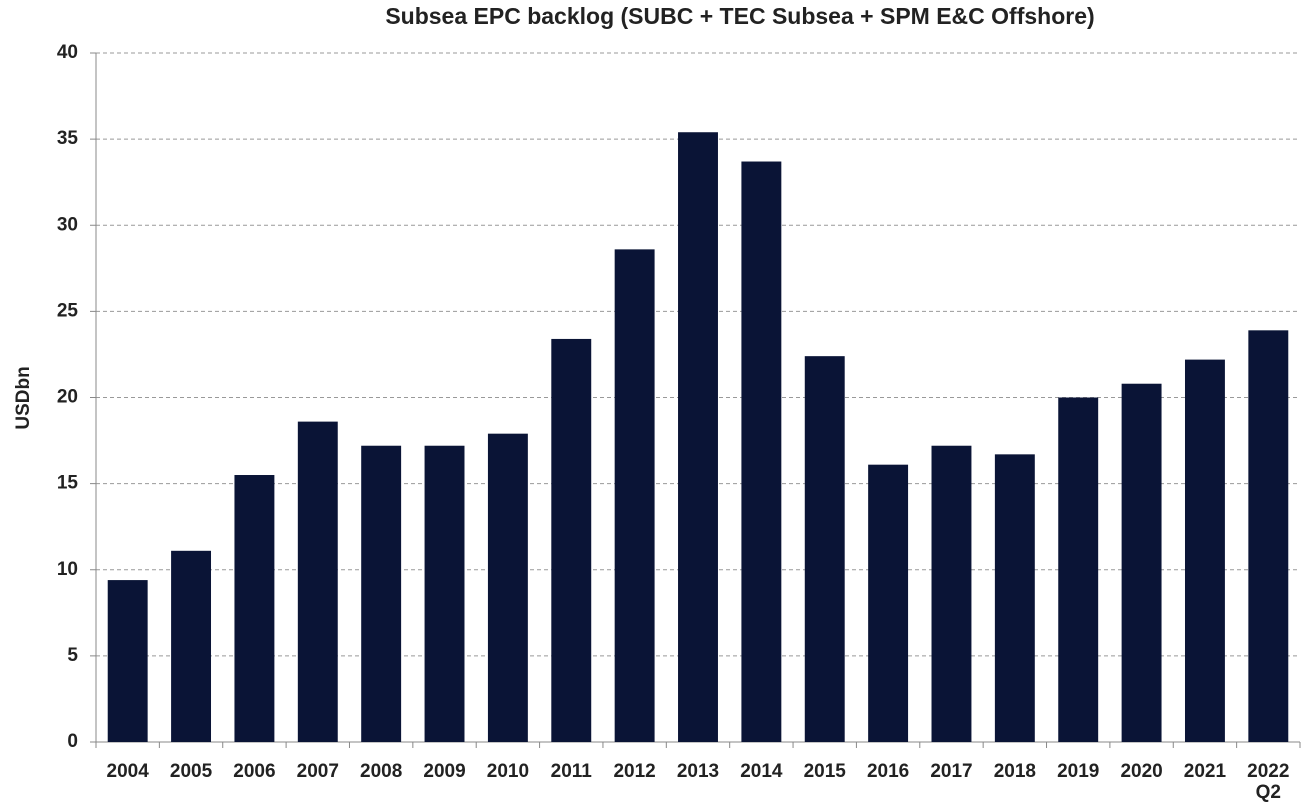 The image size is (1304, 809). What do you see at coordinates (72, 741) in the screenshot?
I see `y-tick-label: 0` at bounding box center [72, 741].